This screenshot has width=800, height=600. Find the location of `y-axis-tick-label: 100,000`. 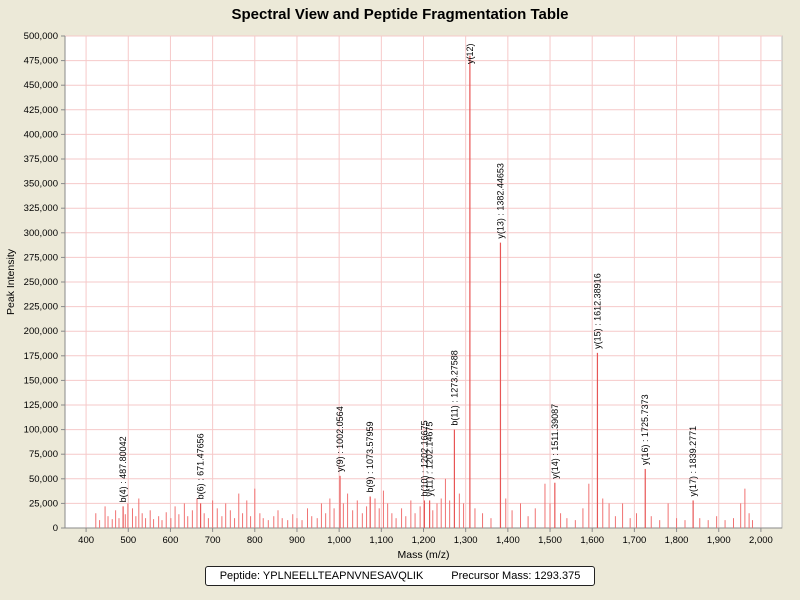

y-axis-tick-label: 100,000 is located at coordinates (41, 430).